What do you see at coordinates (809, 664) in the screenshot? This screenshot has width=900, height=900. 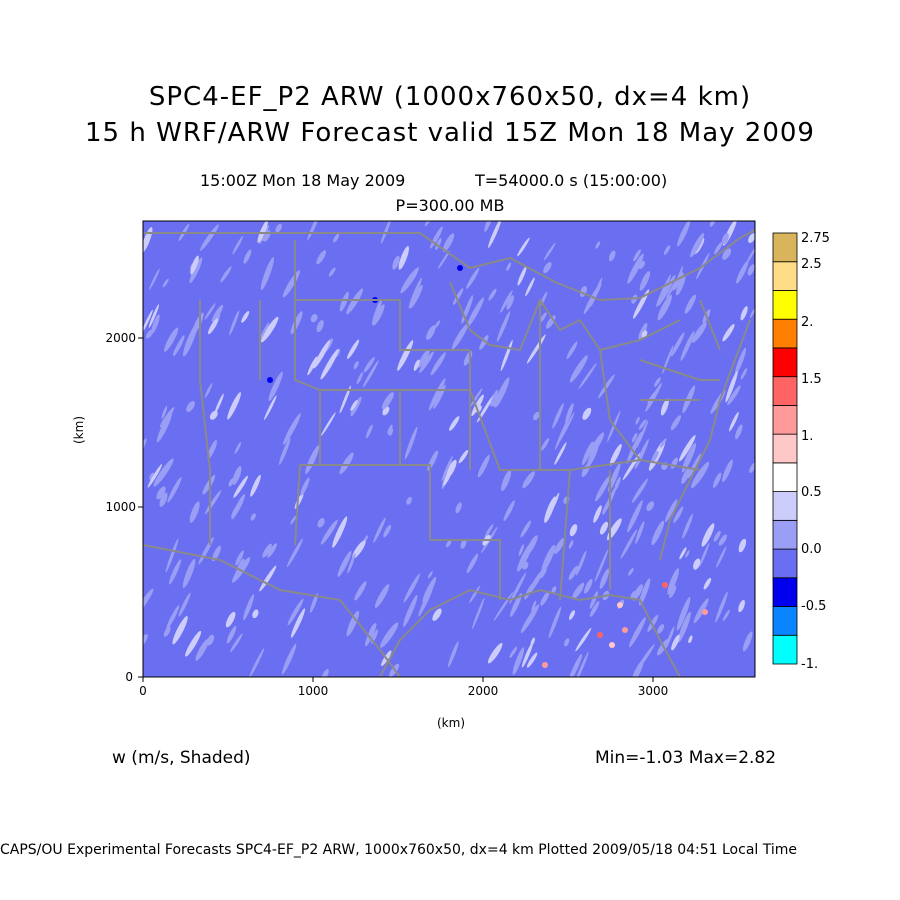 I see `colorbar-label: -1.` at bounding box center [809, 664].